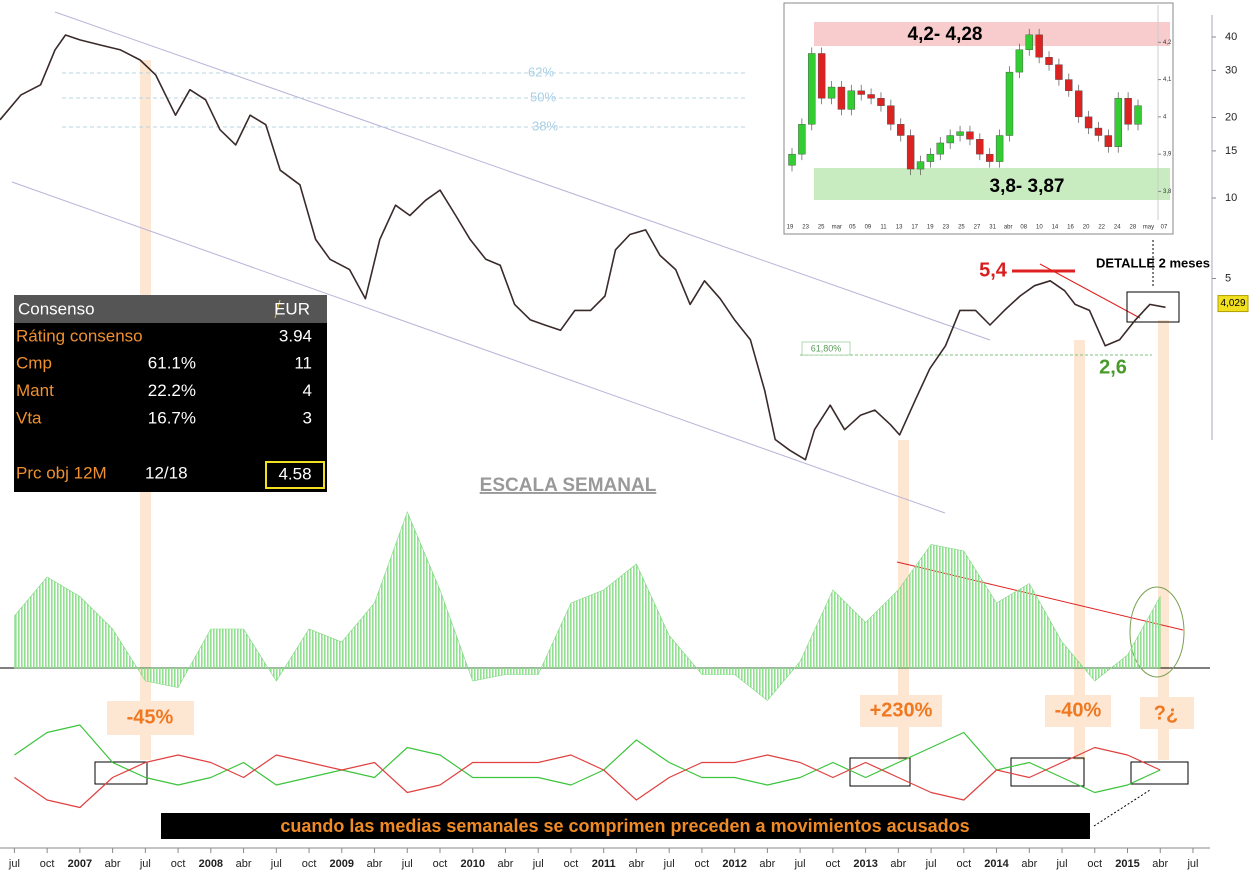  Describe the element at coordinates (277, 309) in the screenshot. I see `header-mark` at that location.